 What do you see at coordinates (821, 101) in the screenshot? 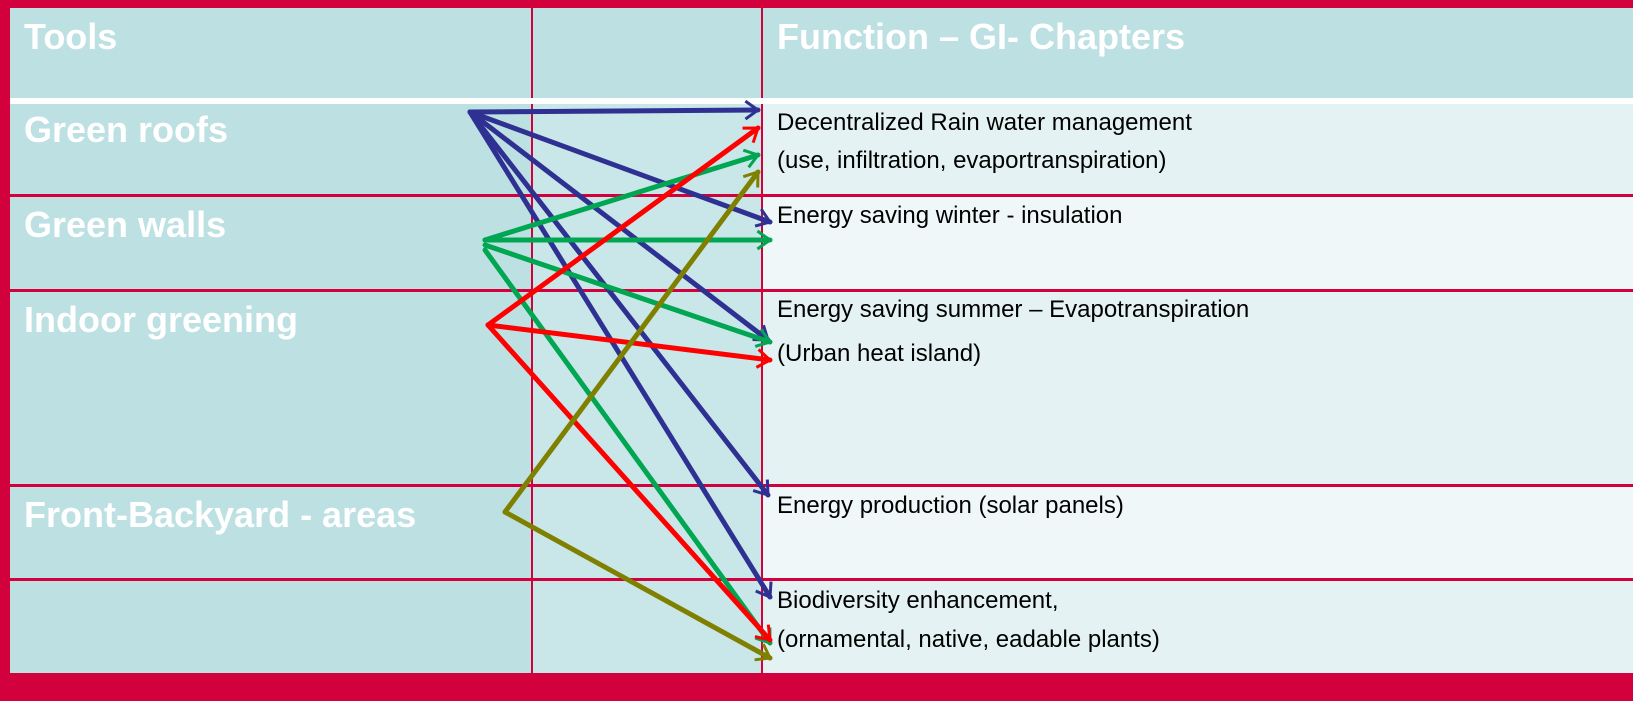
I see `header-rule` at bounding box center [821, 101].